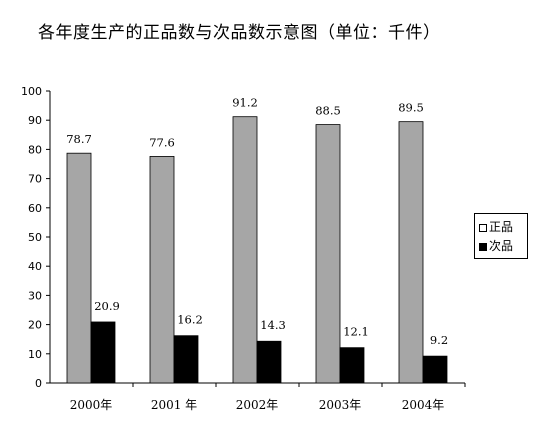  What do you see at coordinates (501, 227) in the screenshot?
I see `legend-label-good: 正品` at bounding box center [501, 227].